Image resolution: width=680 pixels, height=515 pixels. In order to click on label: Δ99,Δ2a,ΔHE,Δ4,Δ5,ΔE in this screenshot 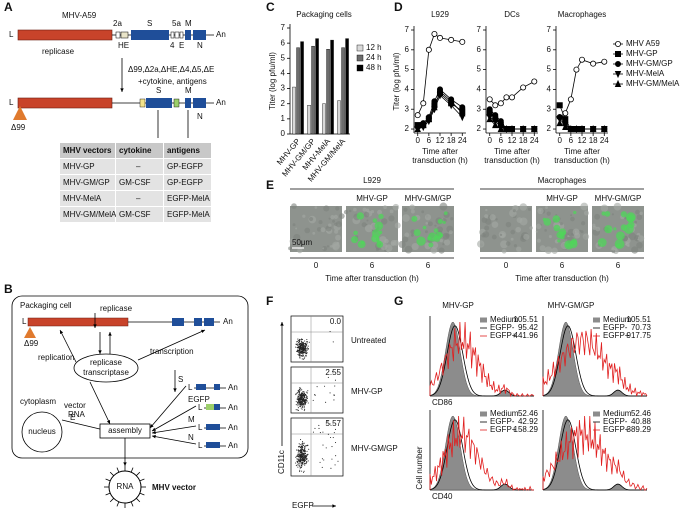, I will do `click(171, 69)`.